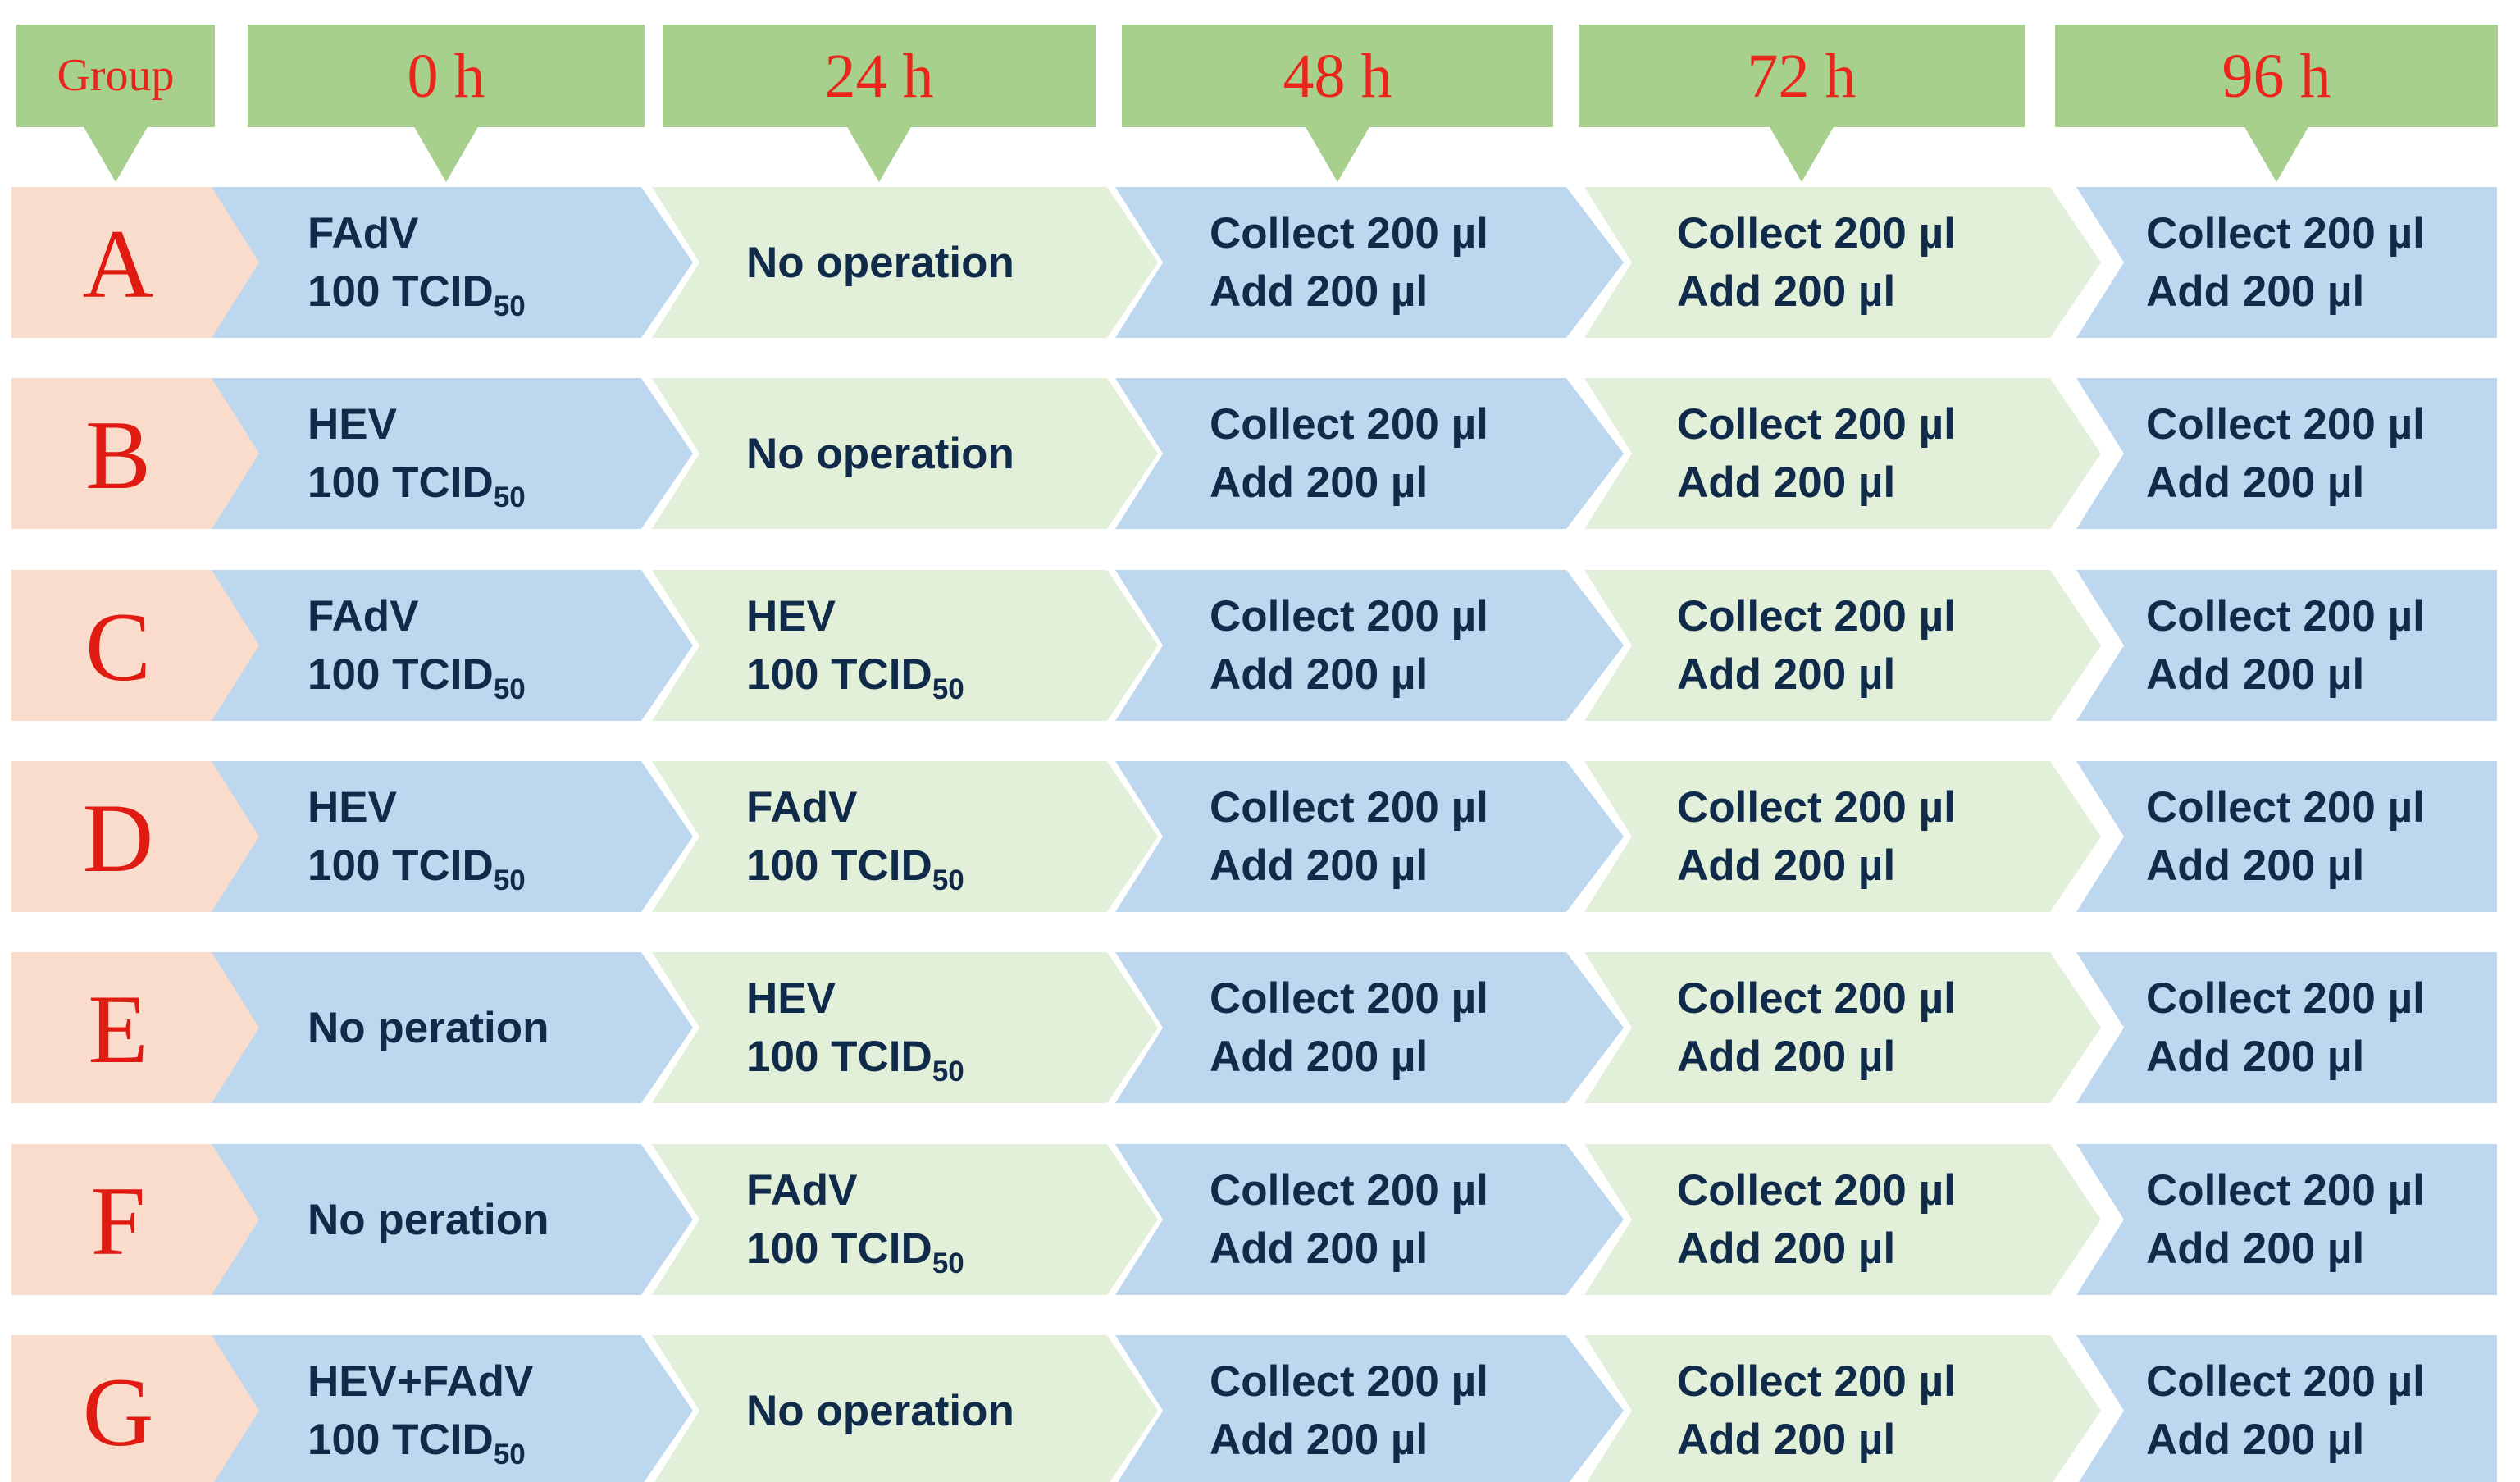 This screenshot has width=2520, height=1482. I want to click on header-0h: 0 h, so click(446, 103).